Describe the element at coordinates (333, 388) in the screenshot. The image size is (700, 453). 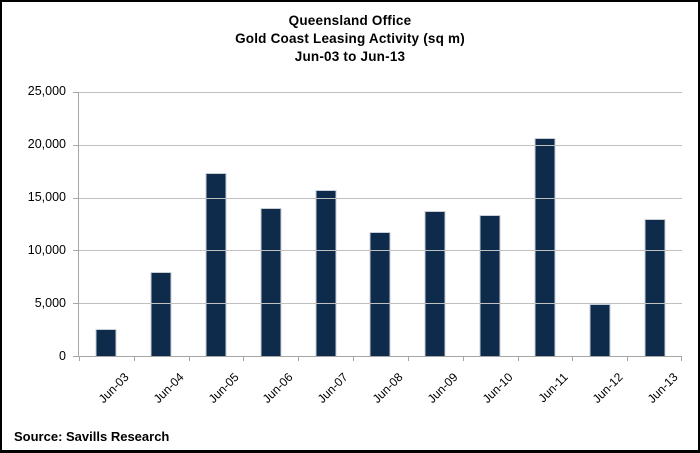
I see `x-axis-tick-label: Jun-07` at that location.